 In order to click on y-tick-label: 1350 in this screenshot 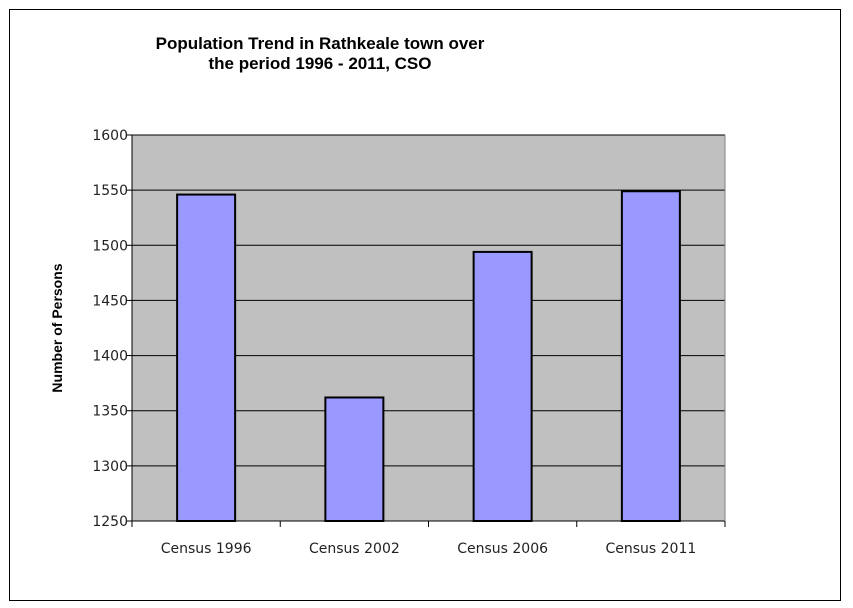, I will do `click(110, 412)`.